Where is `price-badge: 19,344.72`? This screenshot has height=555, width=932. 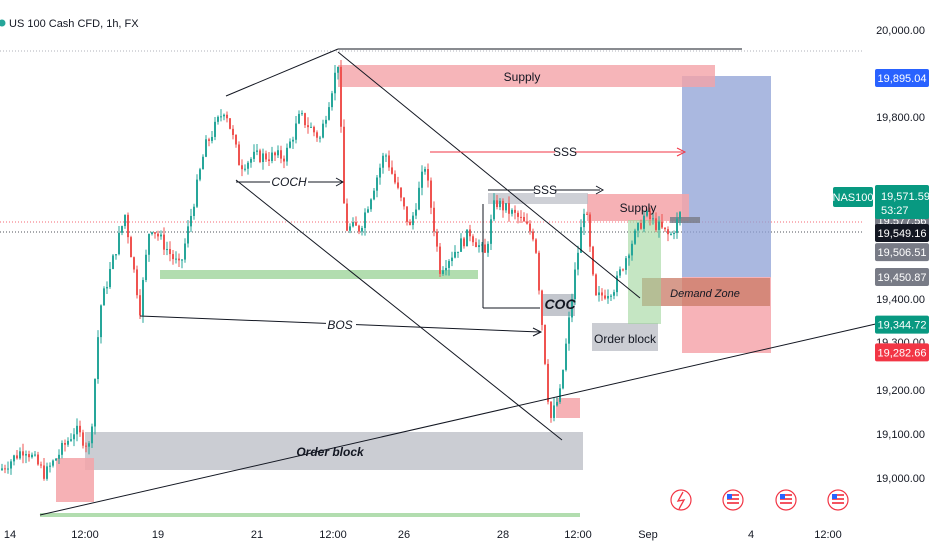 price-badge: 19,344.72 is located at coordinates (902, 324).